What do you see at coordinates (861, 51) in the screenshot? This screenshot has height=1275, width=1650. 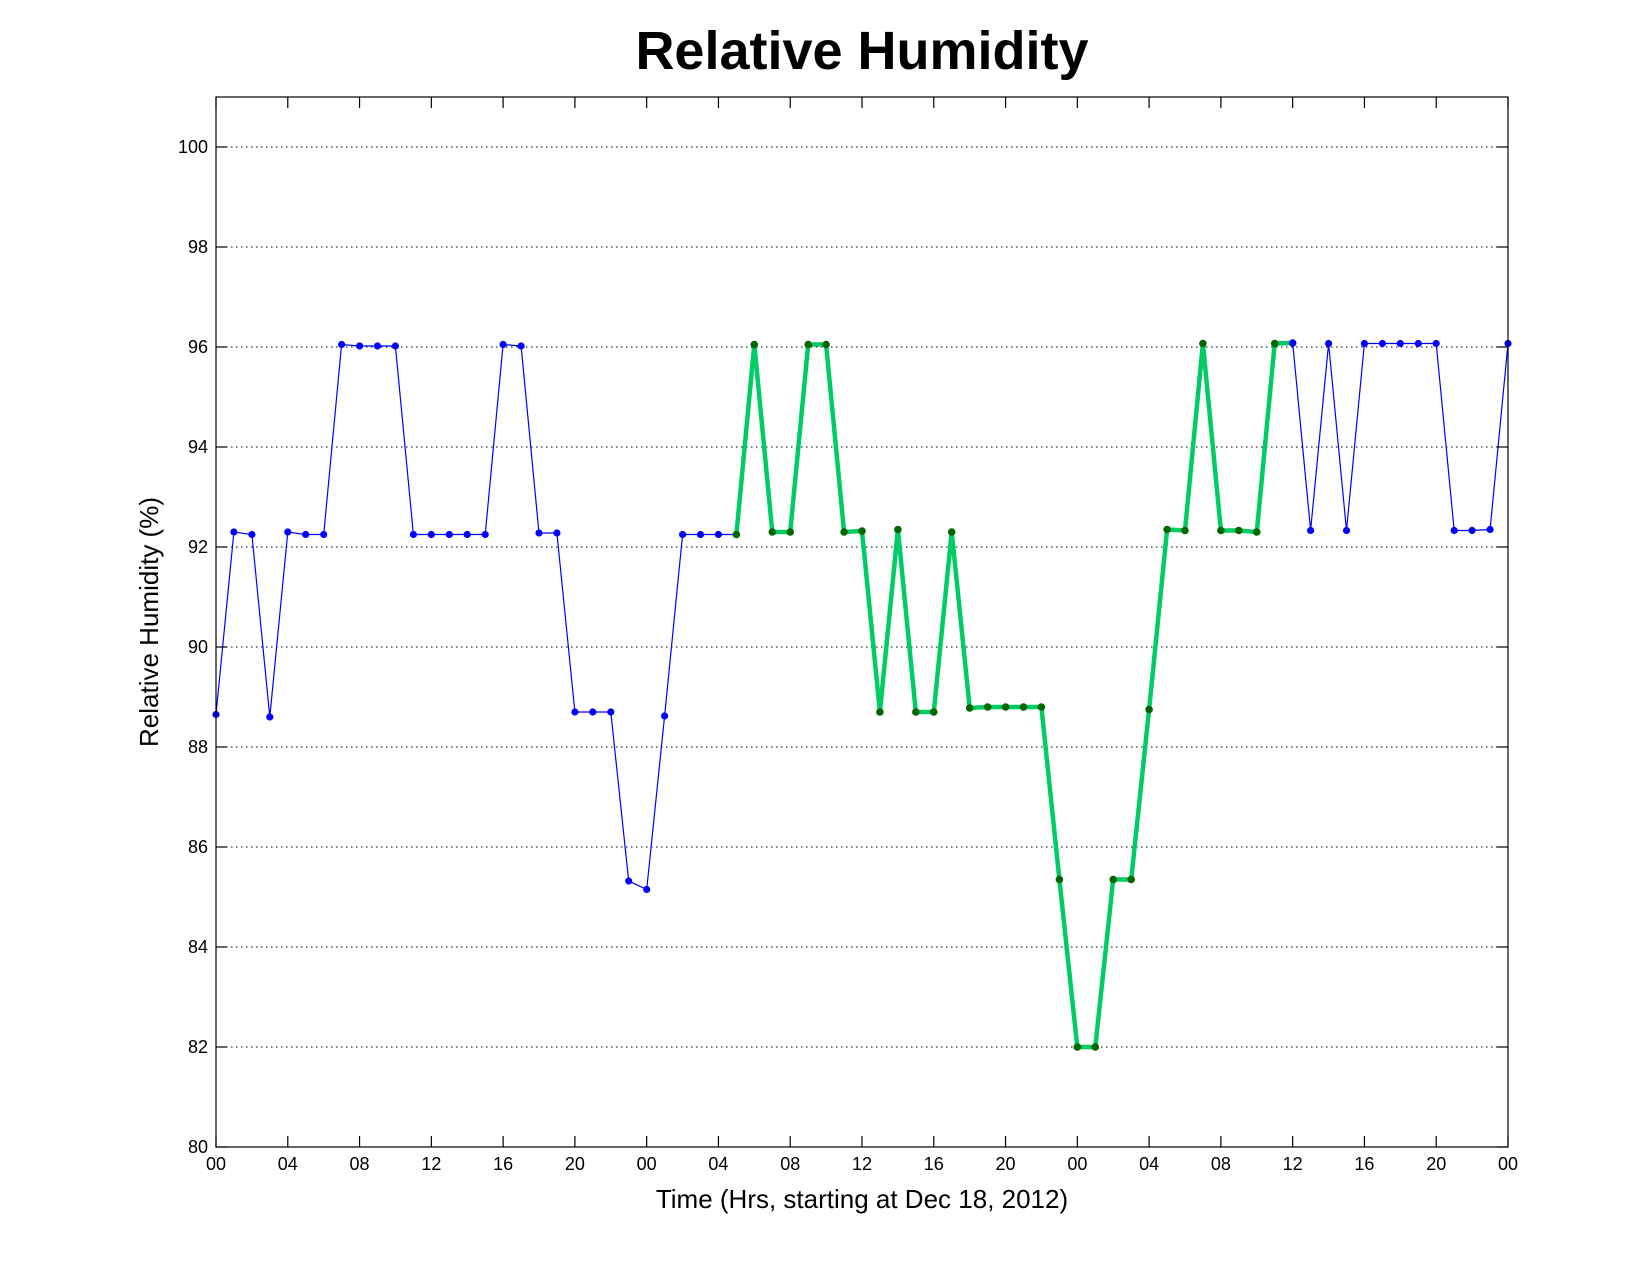 I see `chart-title: Relative Humidity` at bounding box center [861, 51].